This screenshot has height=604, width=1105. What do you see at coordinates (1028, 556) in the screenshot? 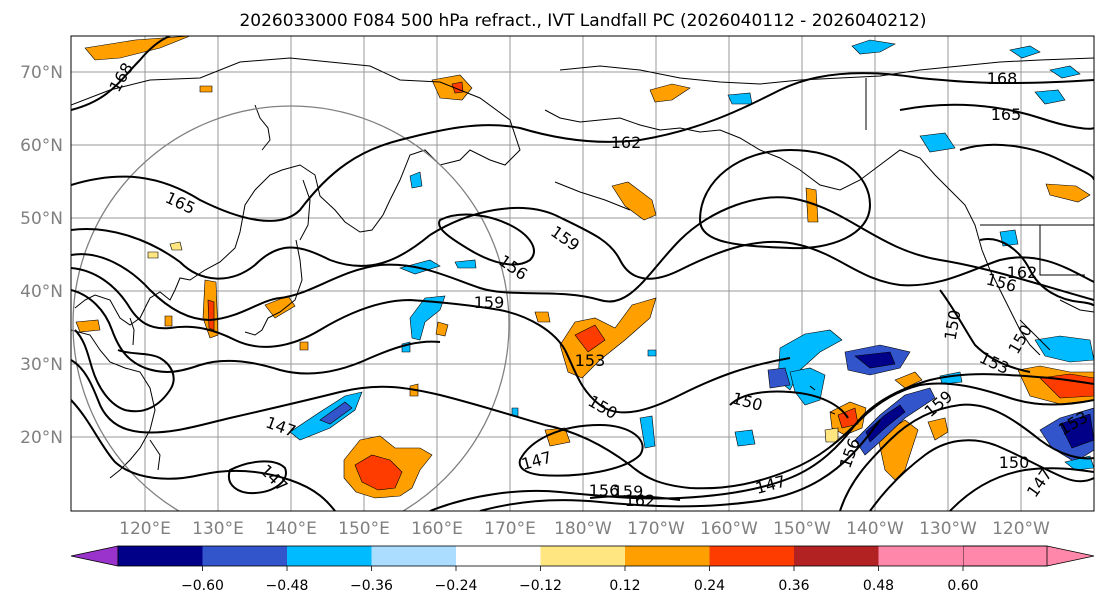
I see `colorbar-extend-max` at bounding box center [1028, 556].